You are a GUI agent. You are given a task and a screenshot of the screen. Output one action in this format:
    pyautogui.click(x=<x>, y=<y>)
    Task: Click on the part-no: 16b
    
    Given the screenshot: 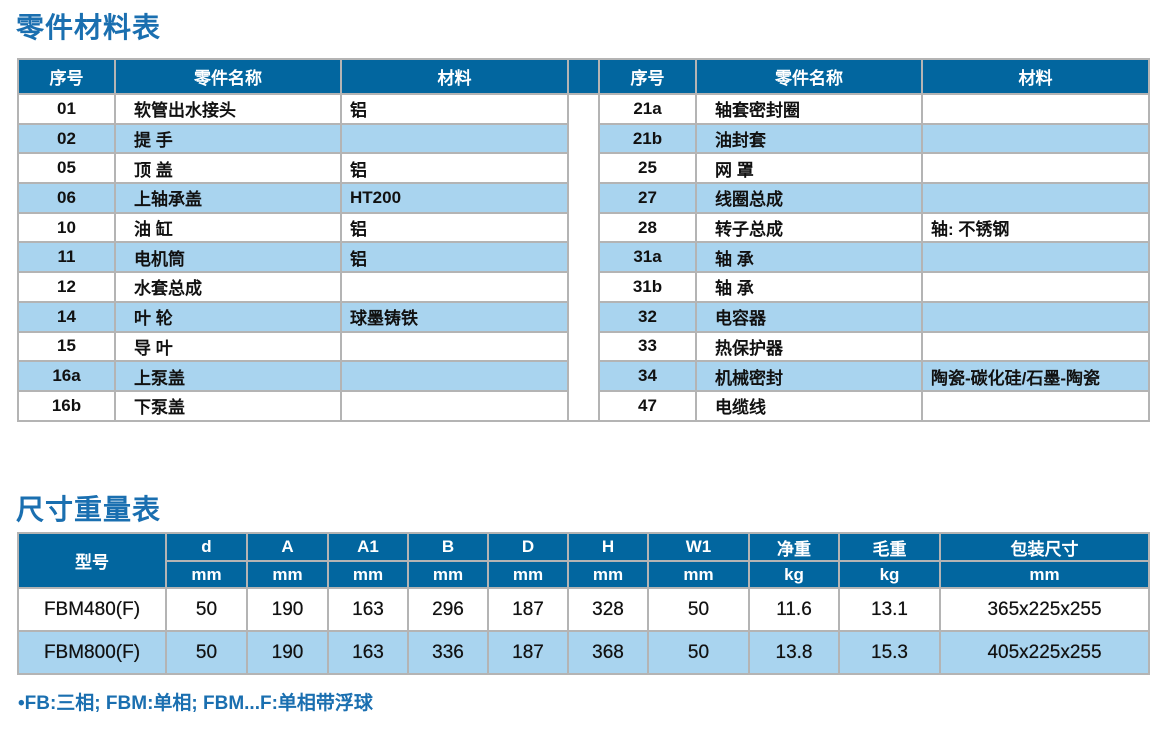 What is the action you would take?
    pyautogui.click(x=66, y=405)
    